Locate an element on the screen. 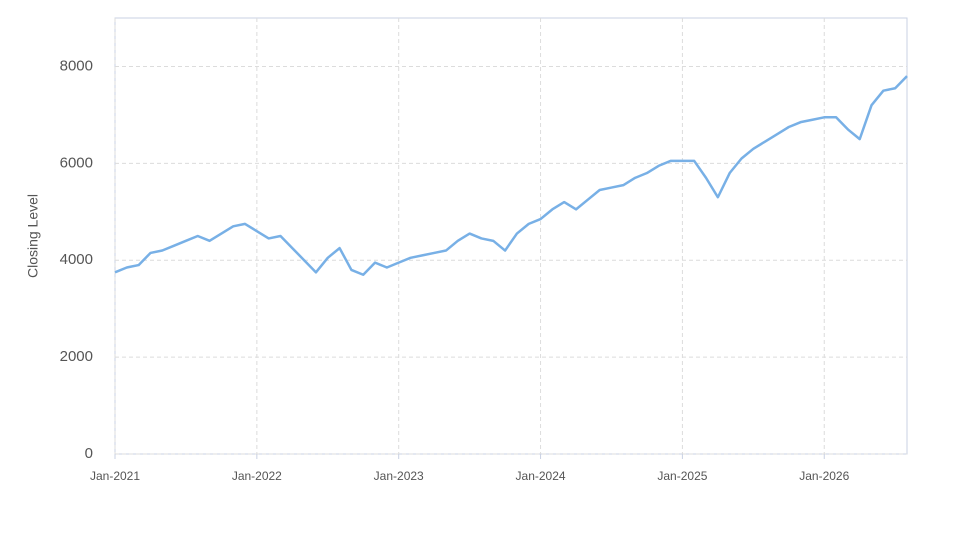 This screenshot has height=547, width=973. y-tick-label: 4000 is located at coordinates (76, 259).